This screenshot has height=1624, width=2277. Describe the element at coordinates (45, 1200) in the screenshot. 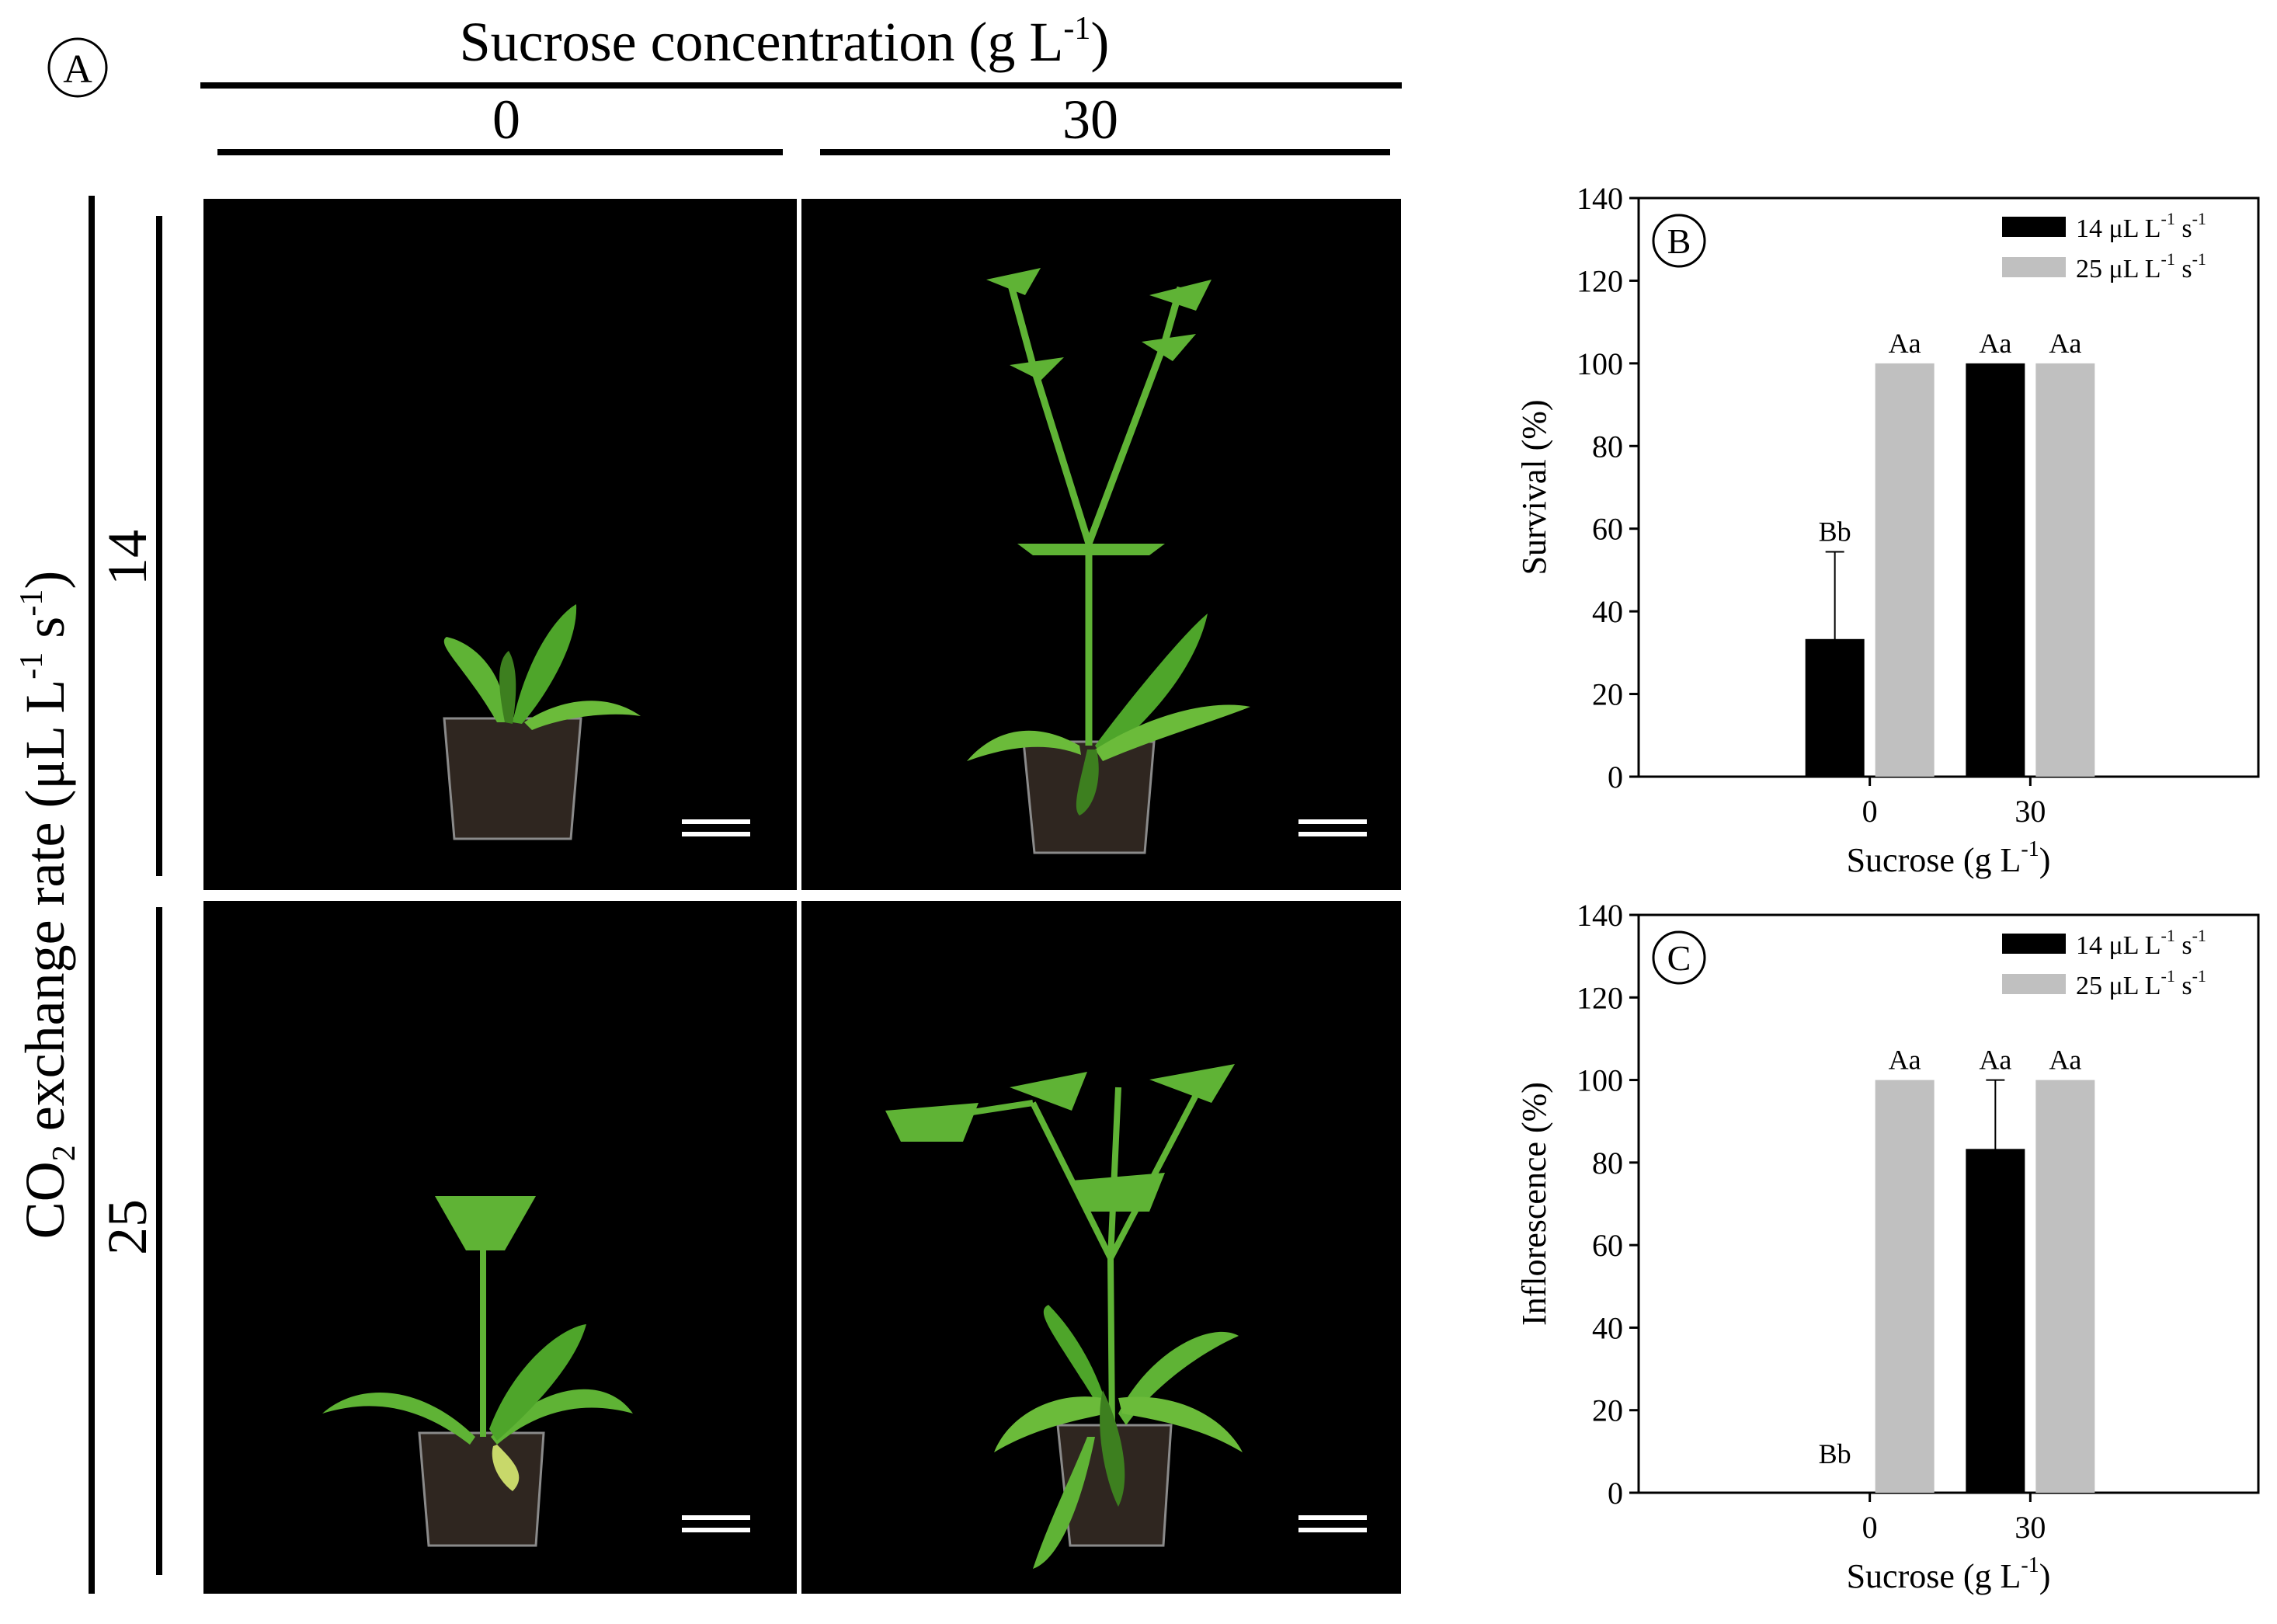

I see `co2-axis-label-a: CO` at that location.